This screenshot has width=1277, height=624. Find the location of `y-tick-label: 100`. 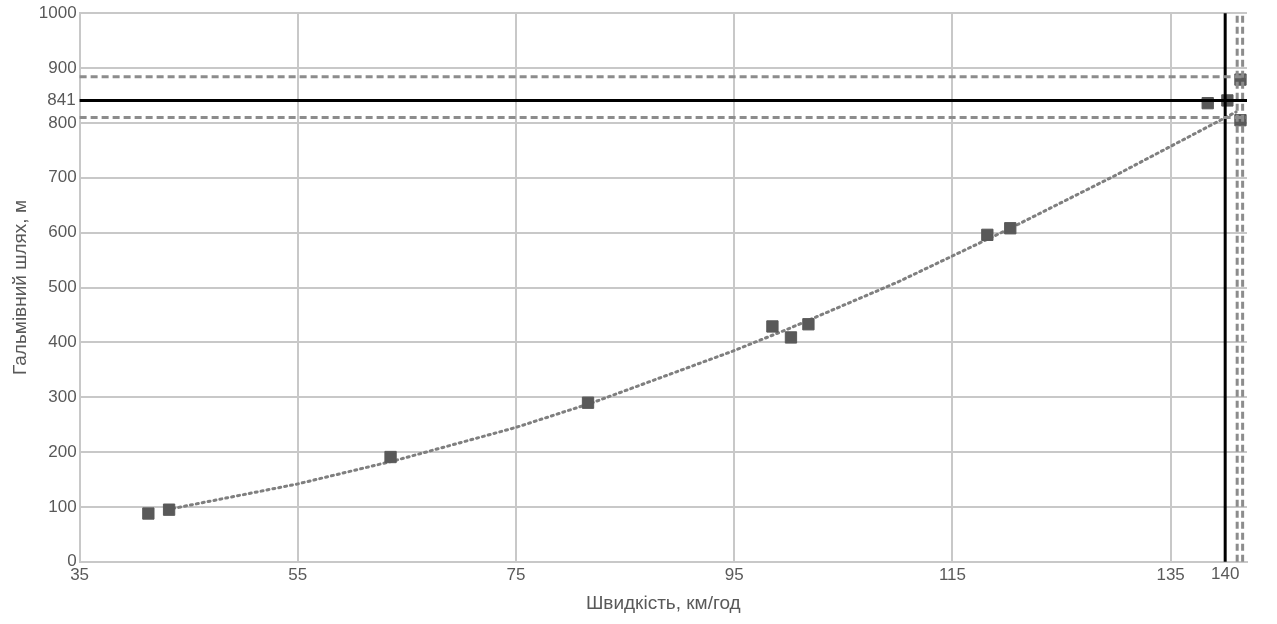

y-tick-label: 100 is located at coordinates (62, 506).